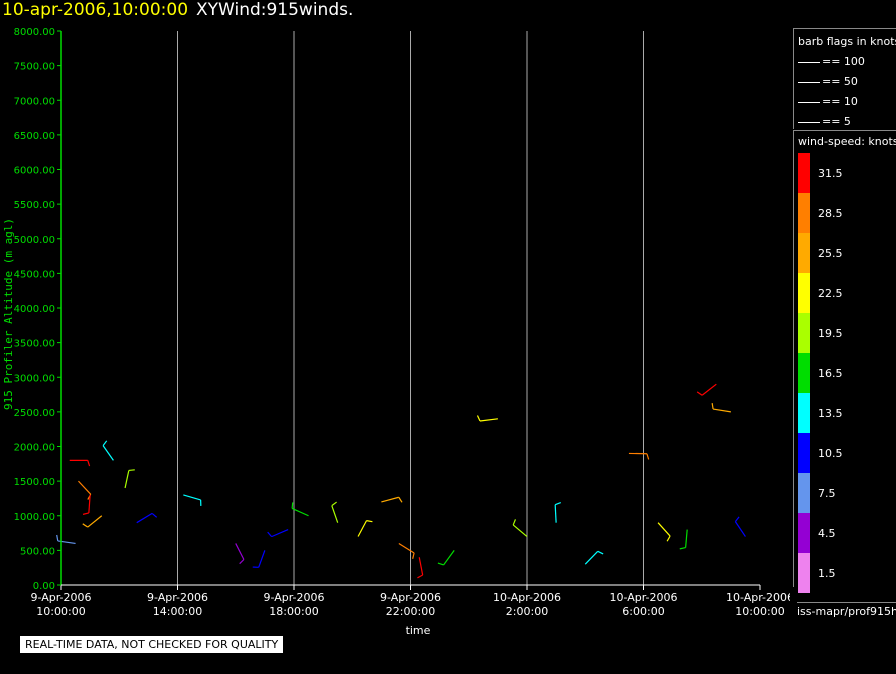  What do you see at coordinates (34, 101) in the screenshot?
I see `y-tick-label: 7000.00` at bounding box center [34, 101].